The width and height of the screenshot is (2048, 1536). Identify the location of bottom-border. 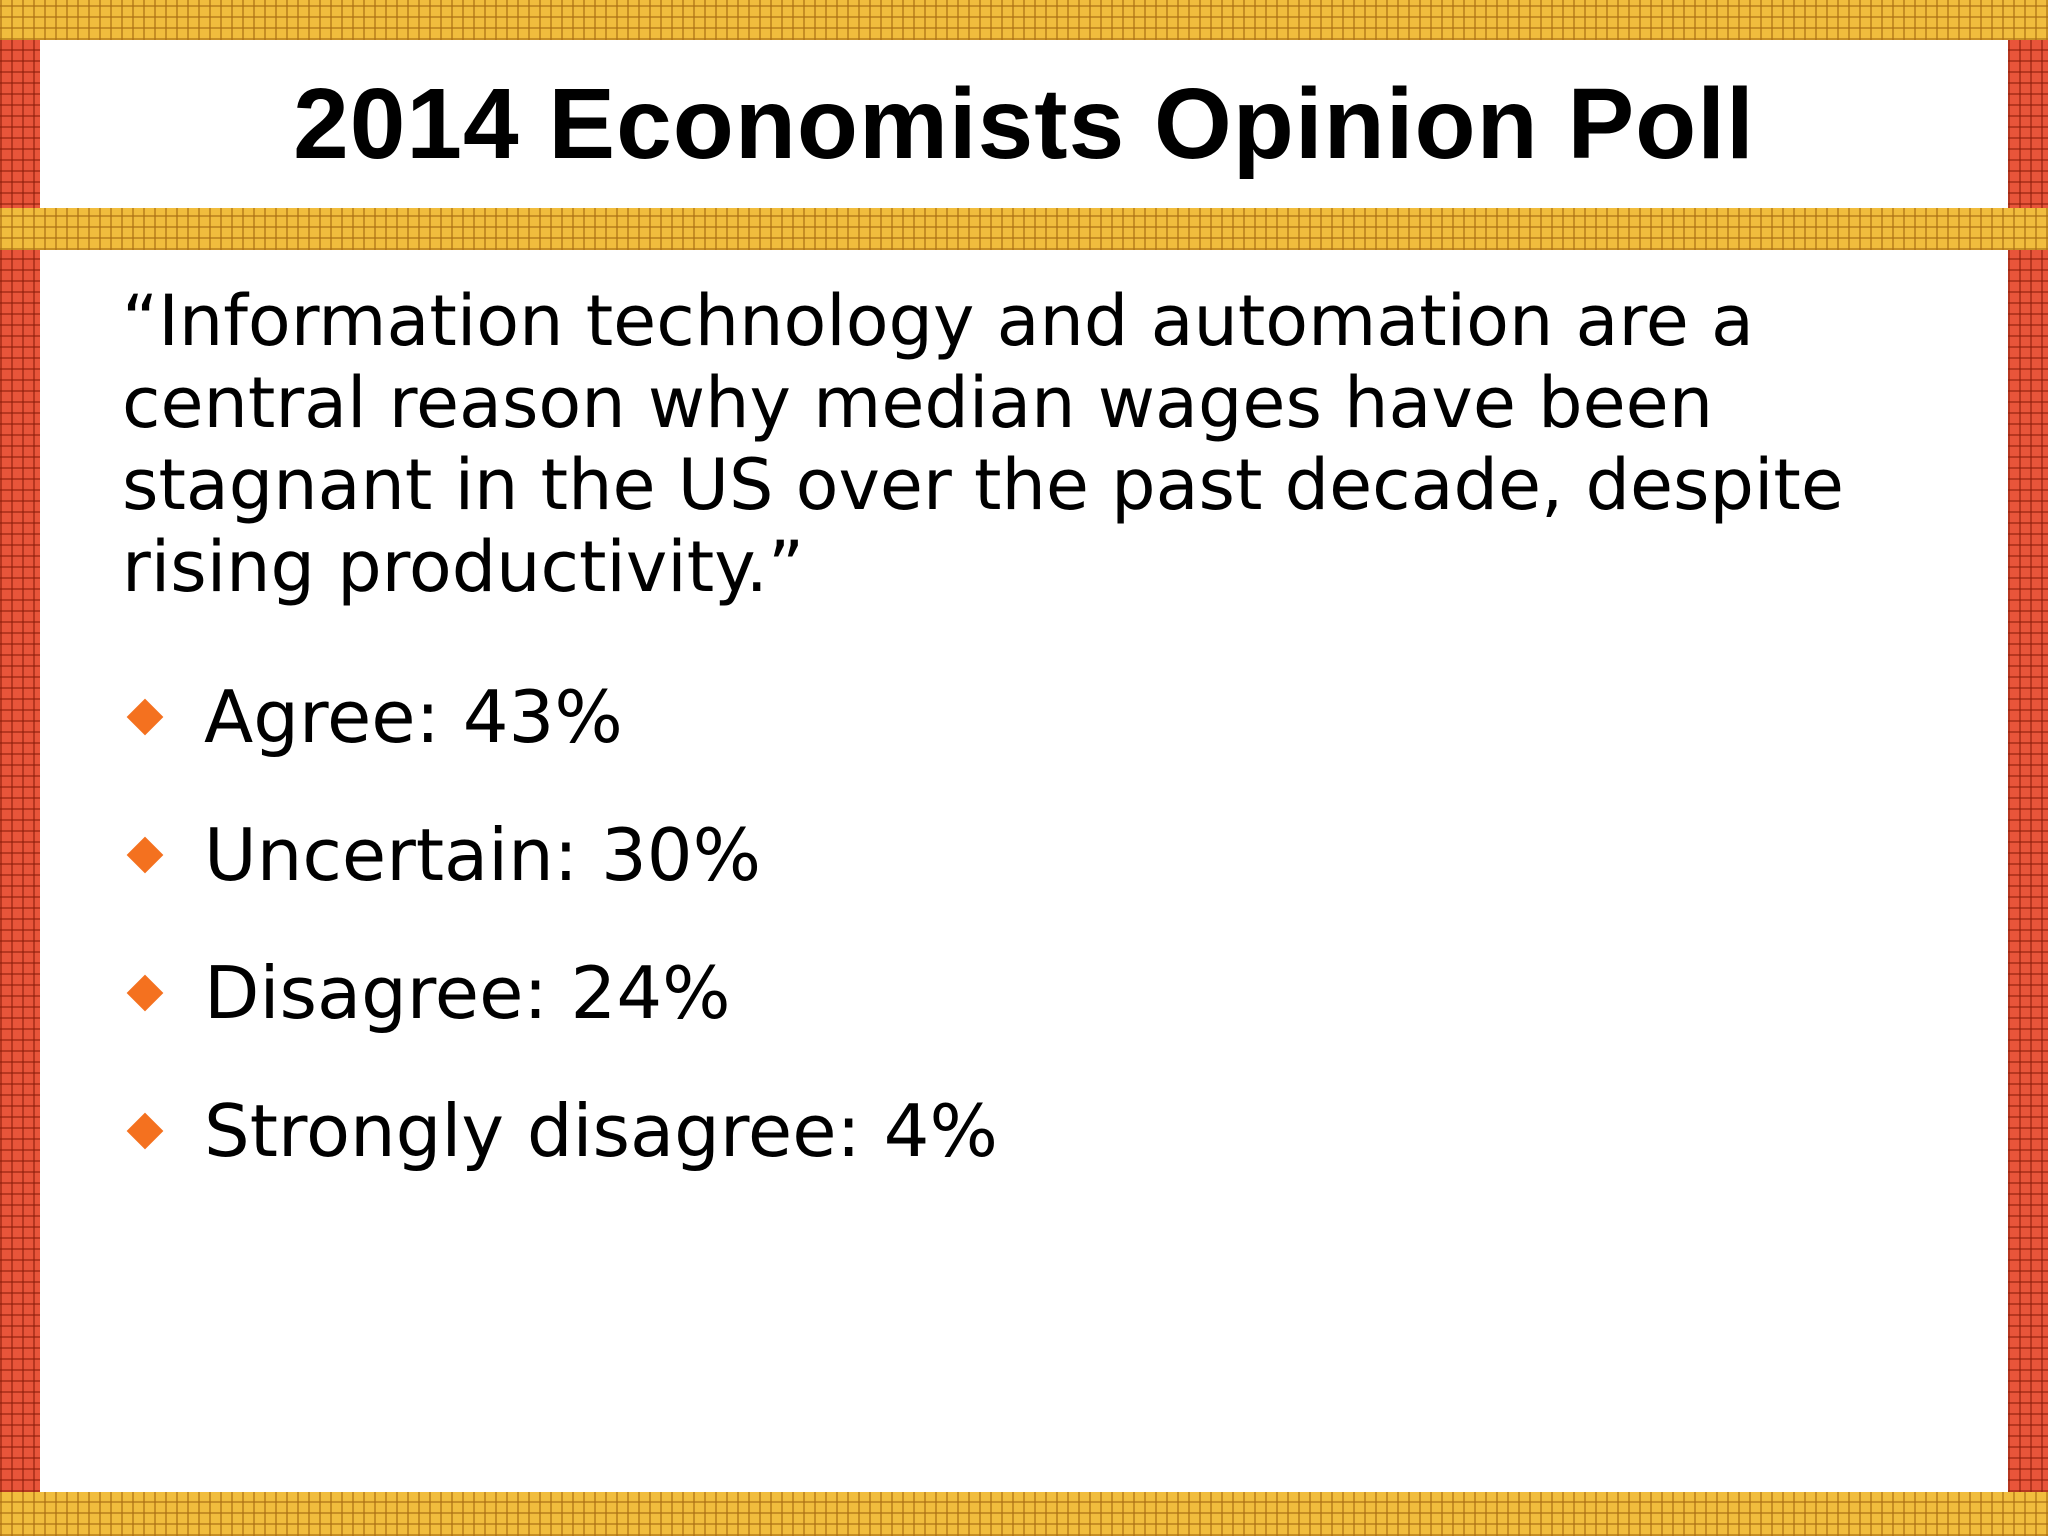
(1024, 1514).